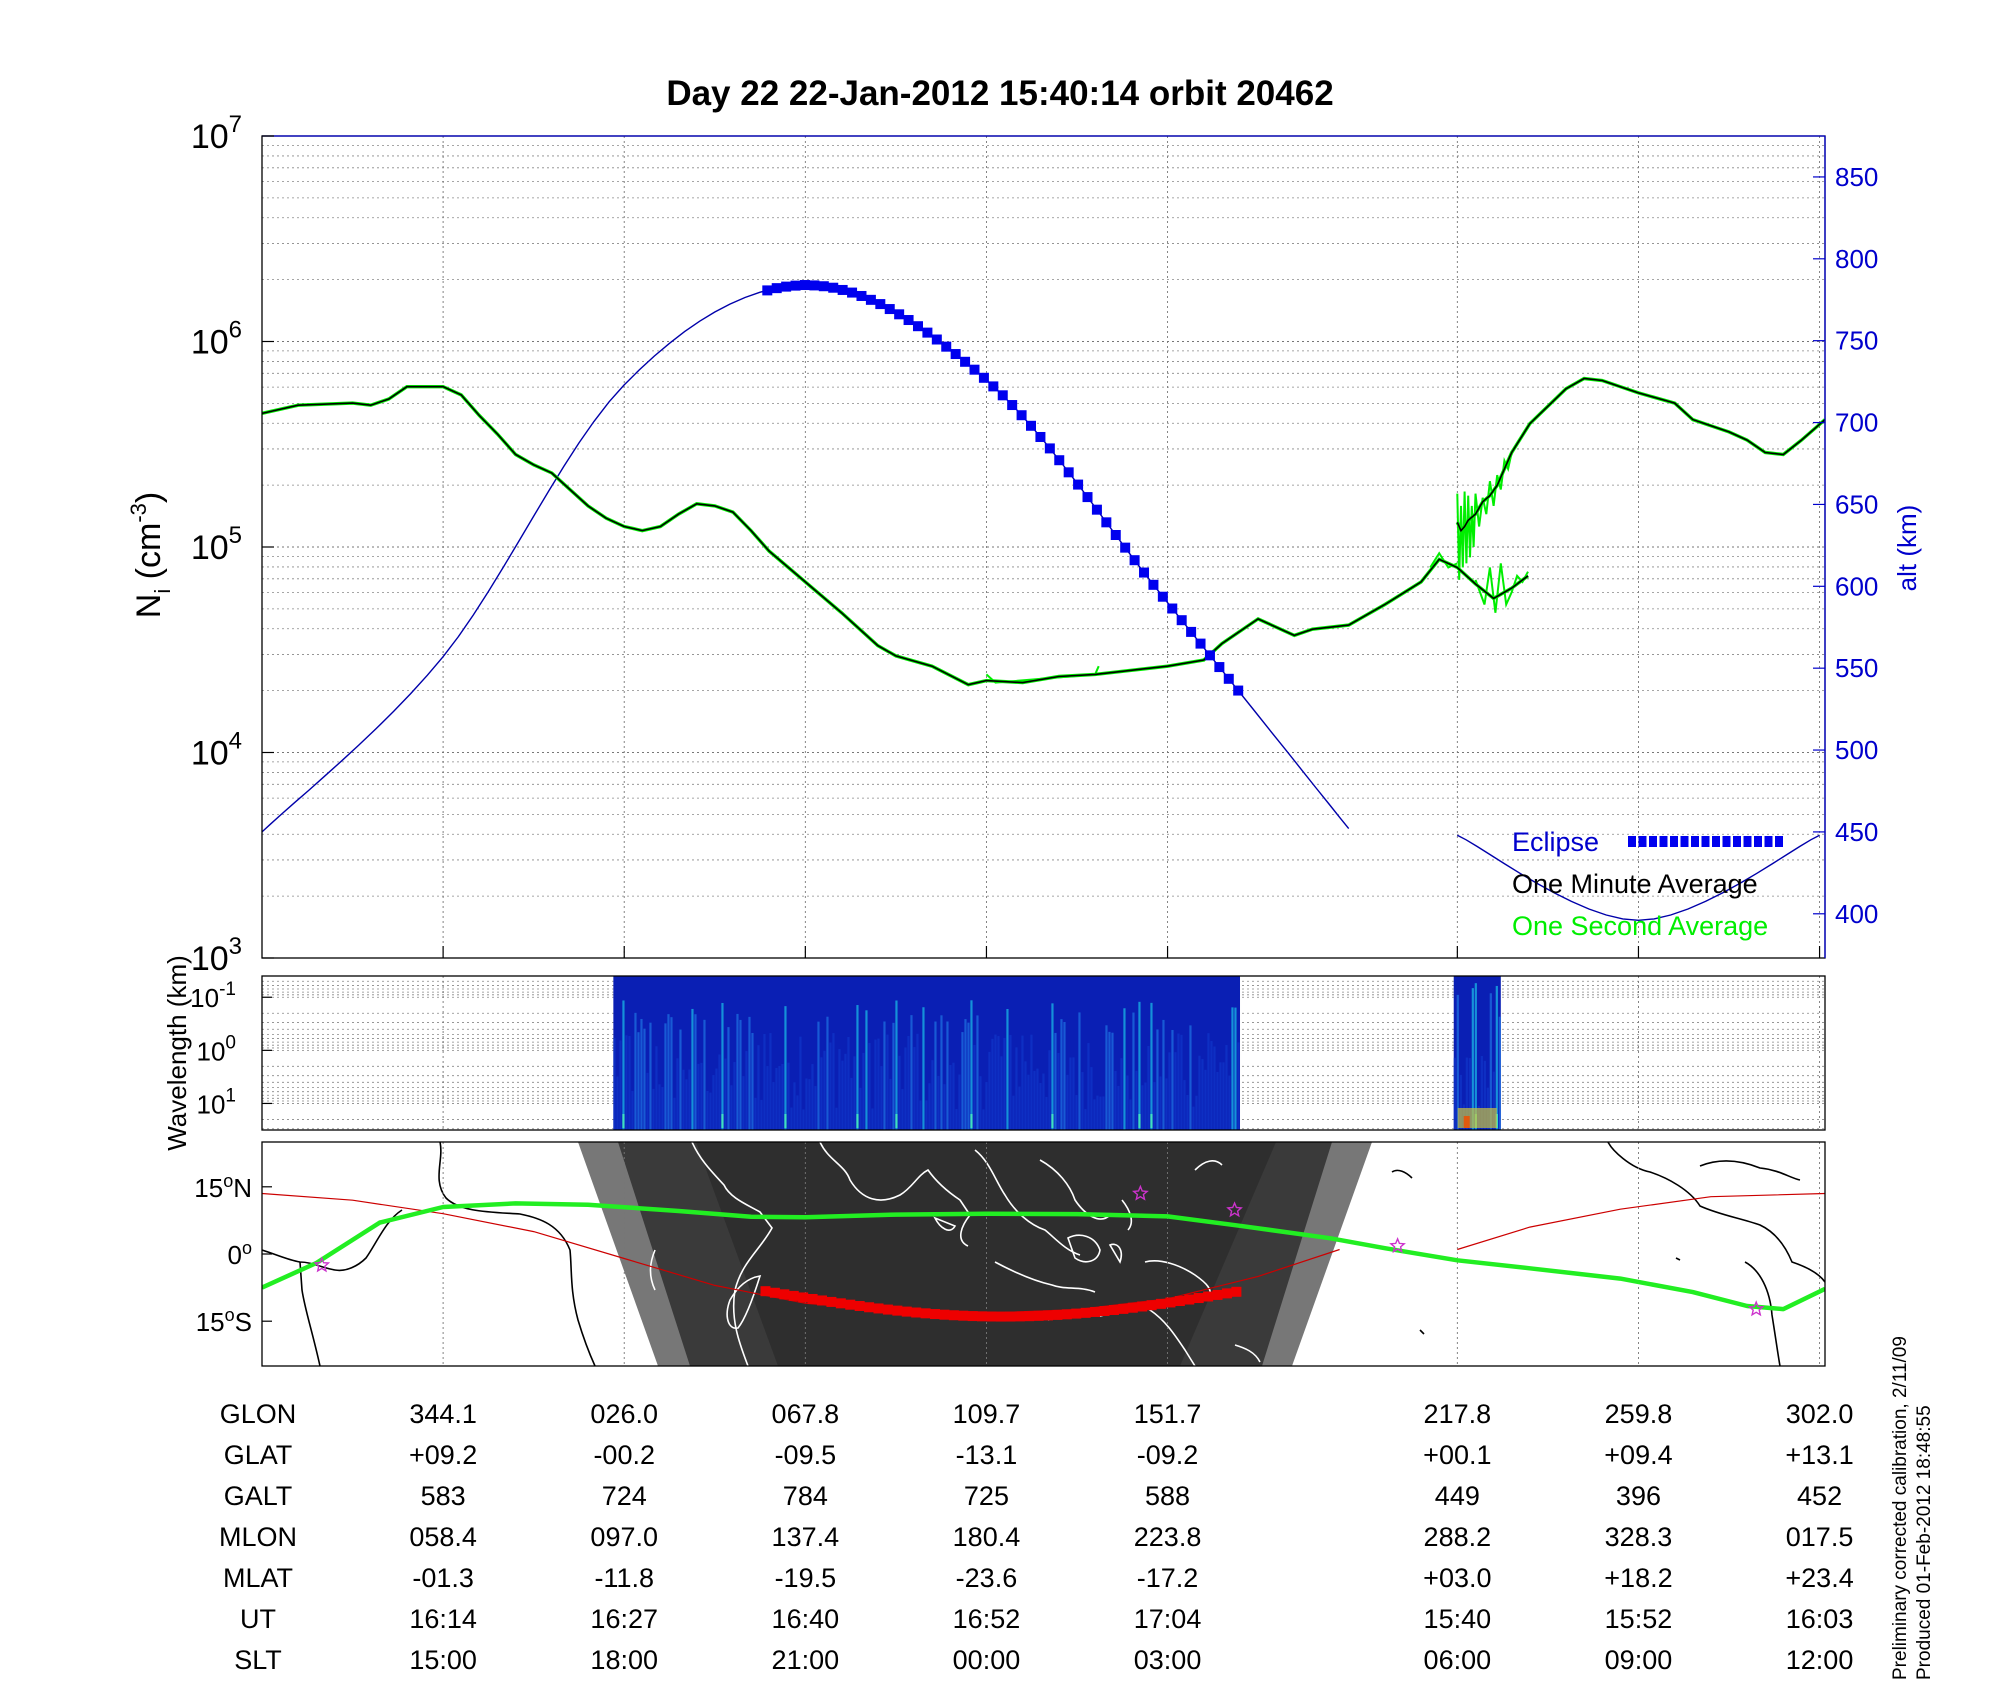 The width and height of the screenshot is (2000, 1700). I want to click on degree-mark: o, so click(230, 1315).